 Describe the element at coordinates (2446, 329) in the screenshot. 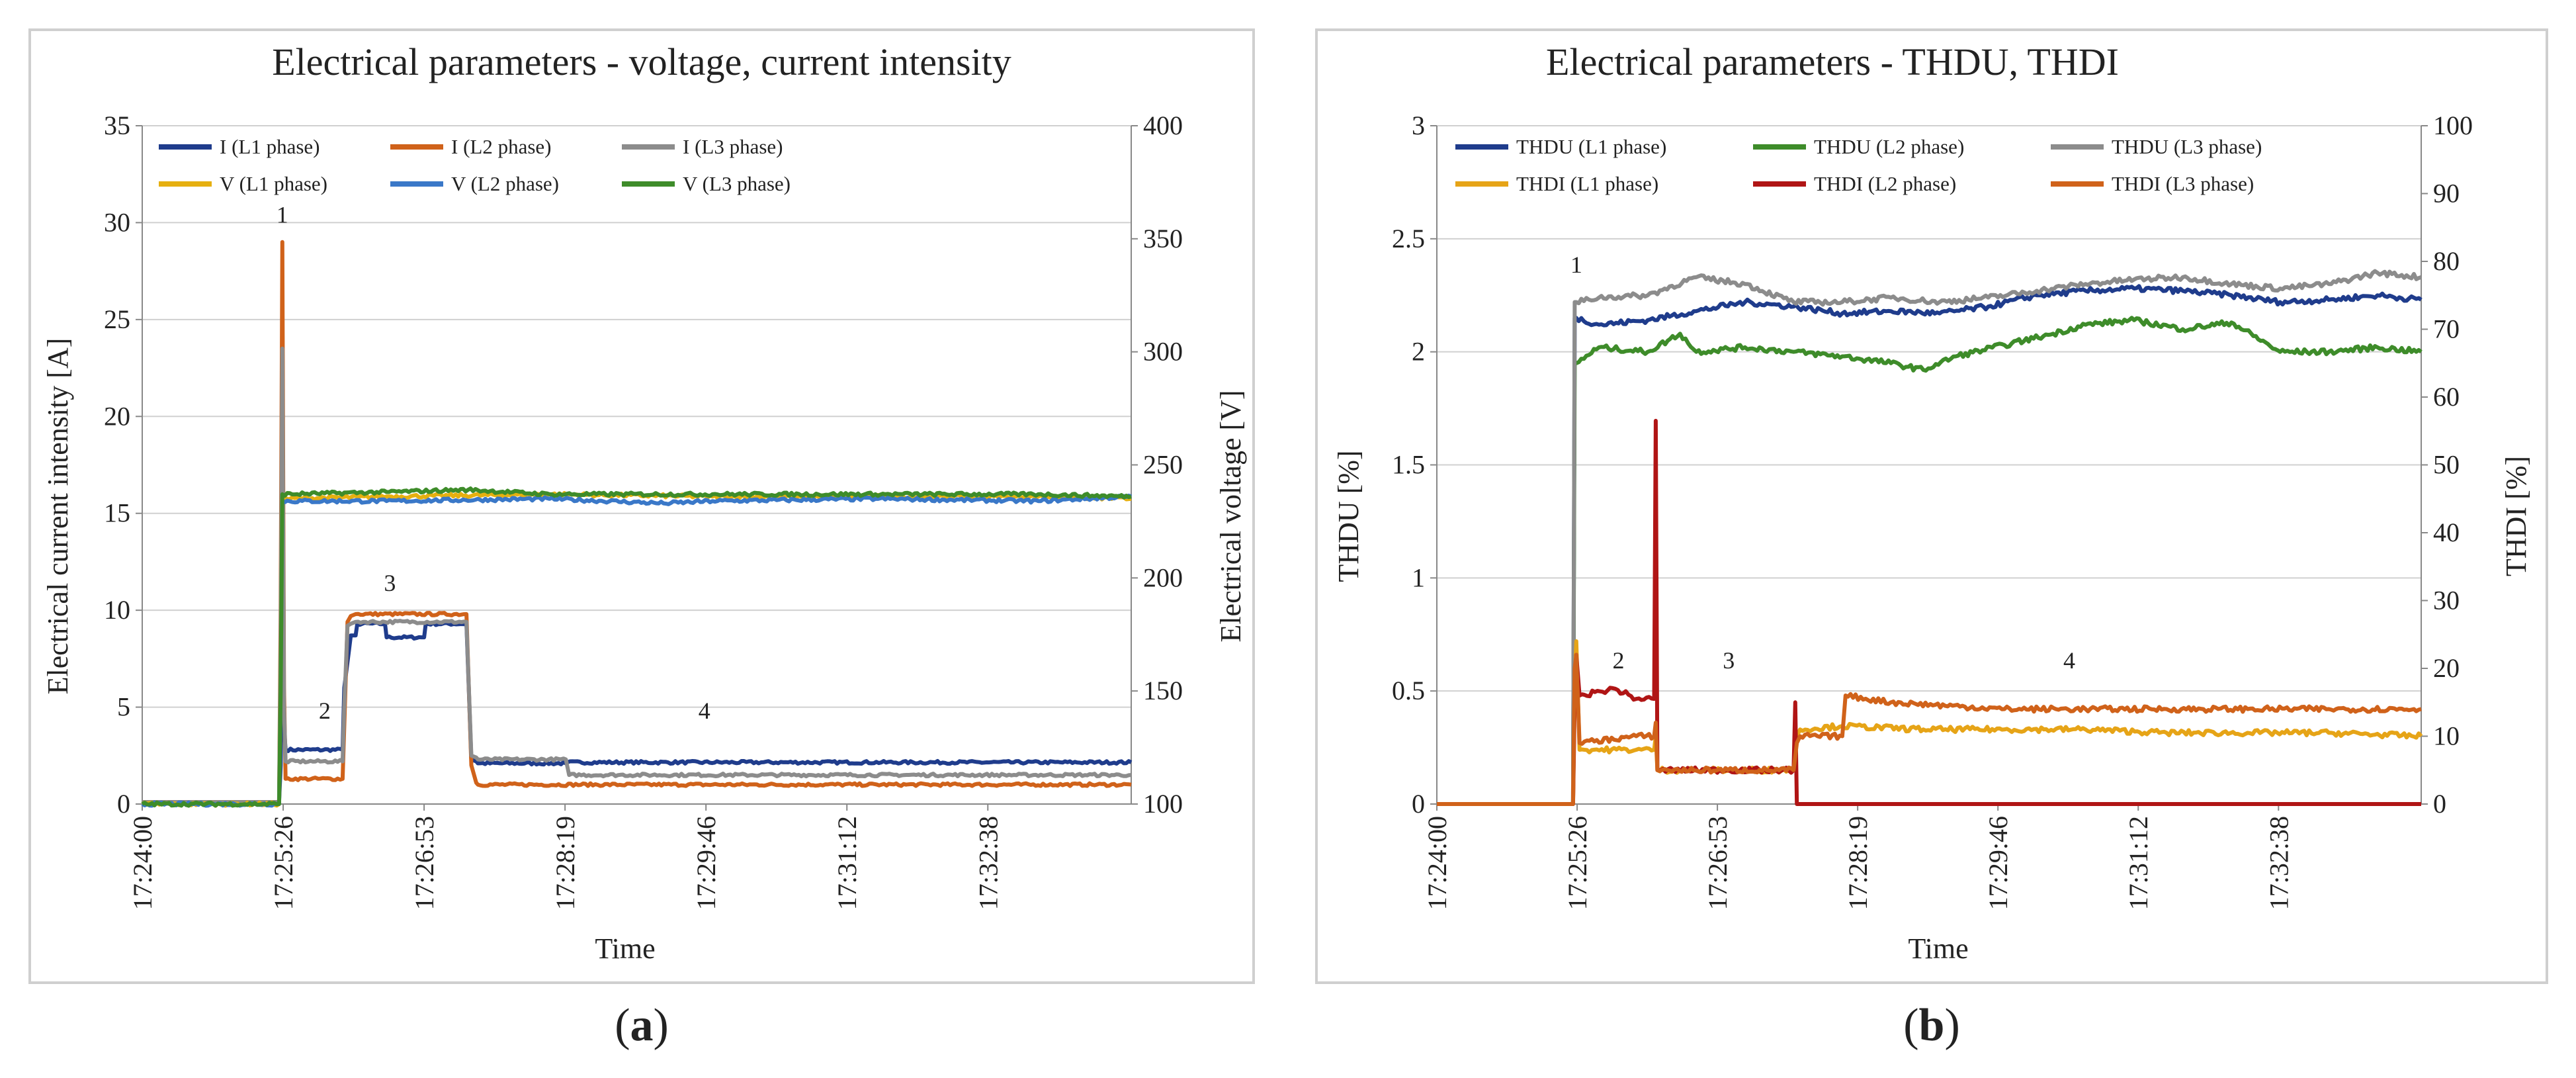

I see `chart-b-y2tick-label: 70` at that location.